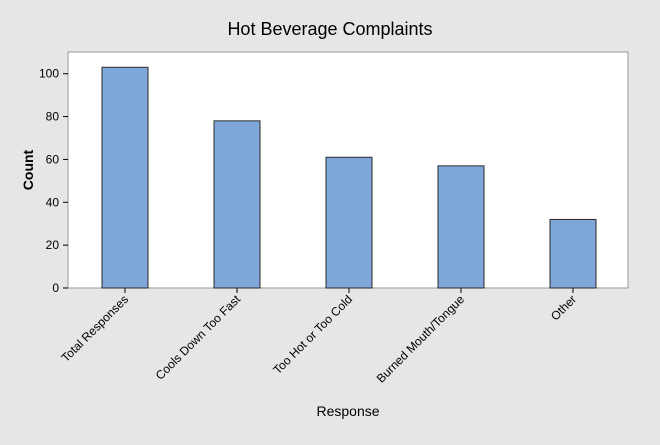 This screenshot has height=445, width=660. Describe the element at coordinates (53, 181) in the screenshot. I see `y-axis: 0 20 40 60 80 100` at that location.